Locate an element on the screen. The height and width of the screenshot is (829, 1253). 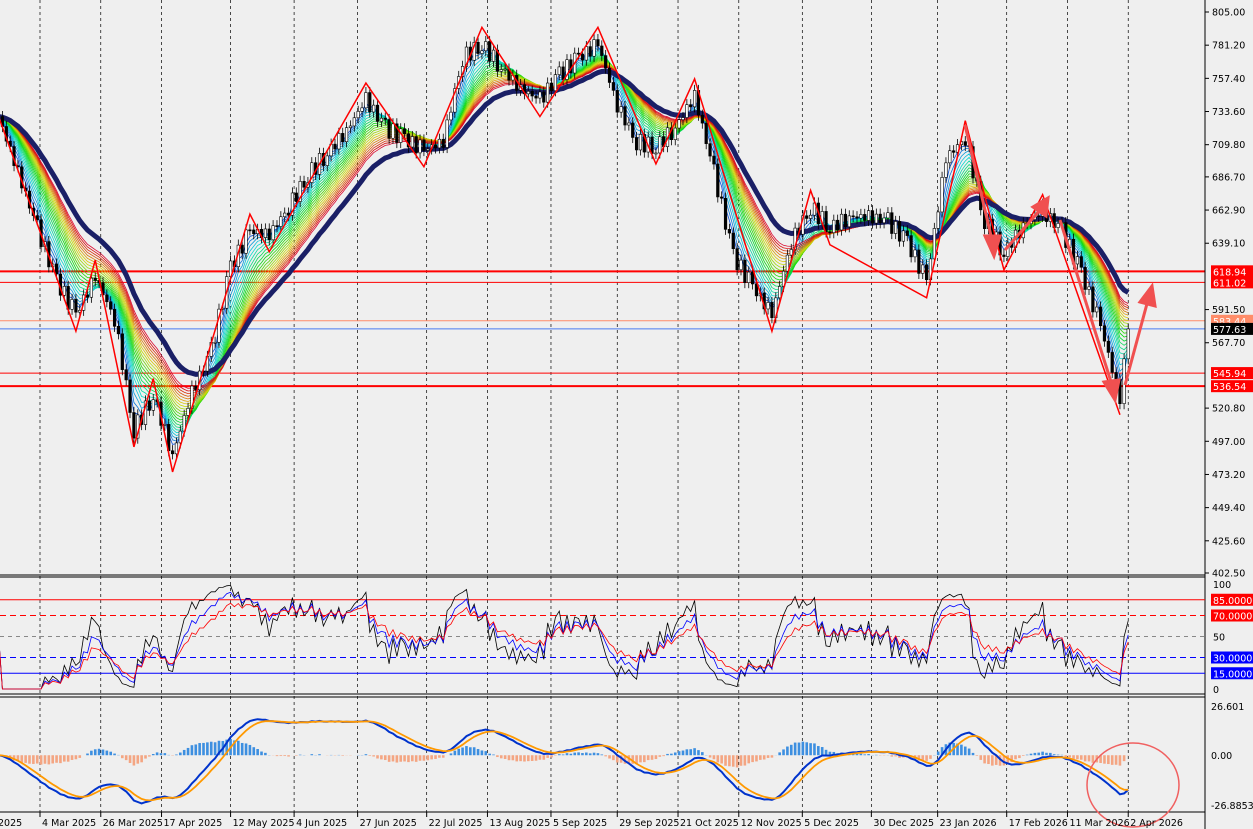
price-label: 473.20 is located at coordinates (1228, 475).